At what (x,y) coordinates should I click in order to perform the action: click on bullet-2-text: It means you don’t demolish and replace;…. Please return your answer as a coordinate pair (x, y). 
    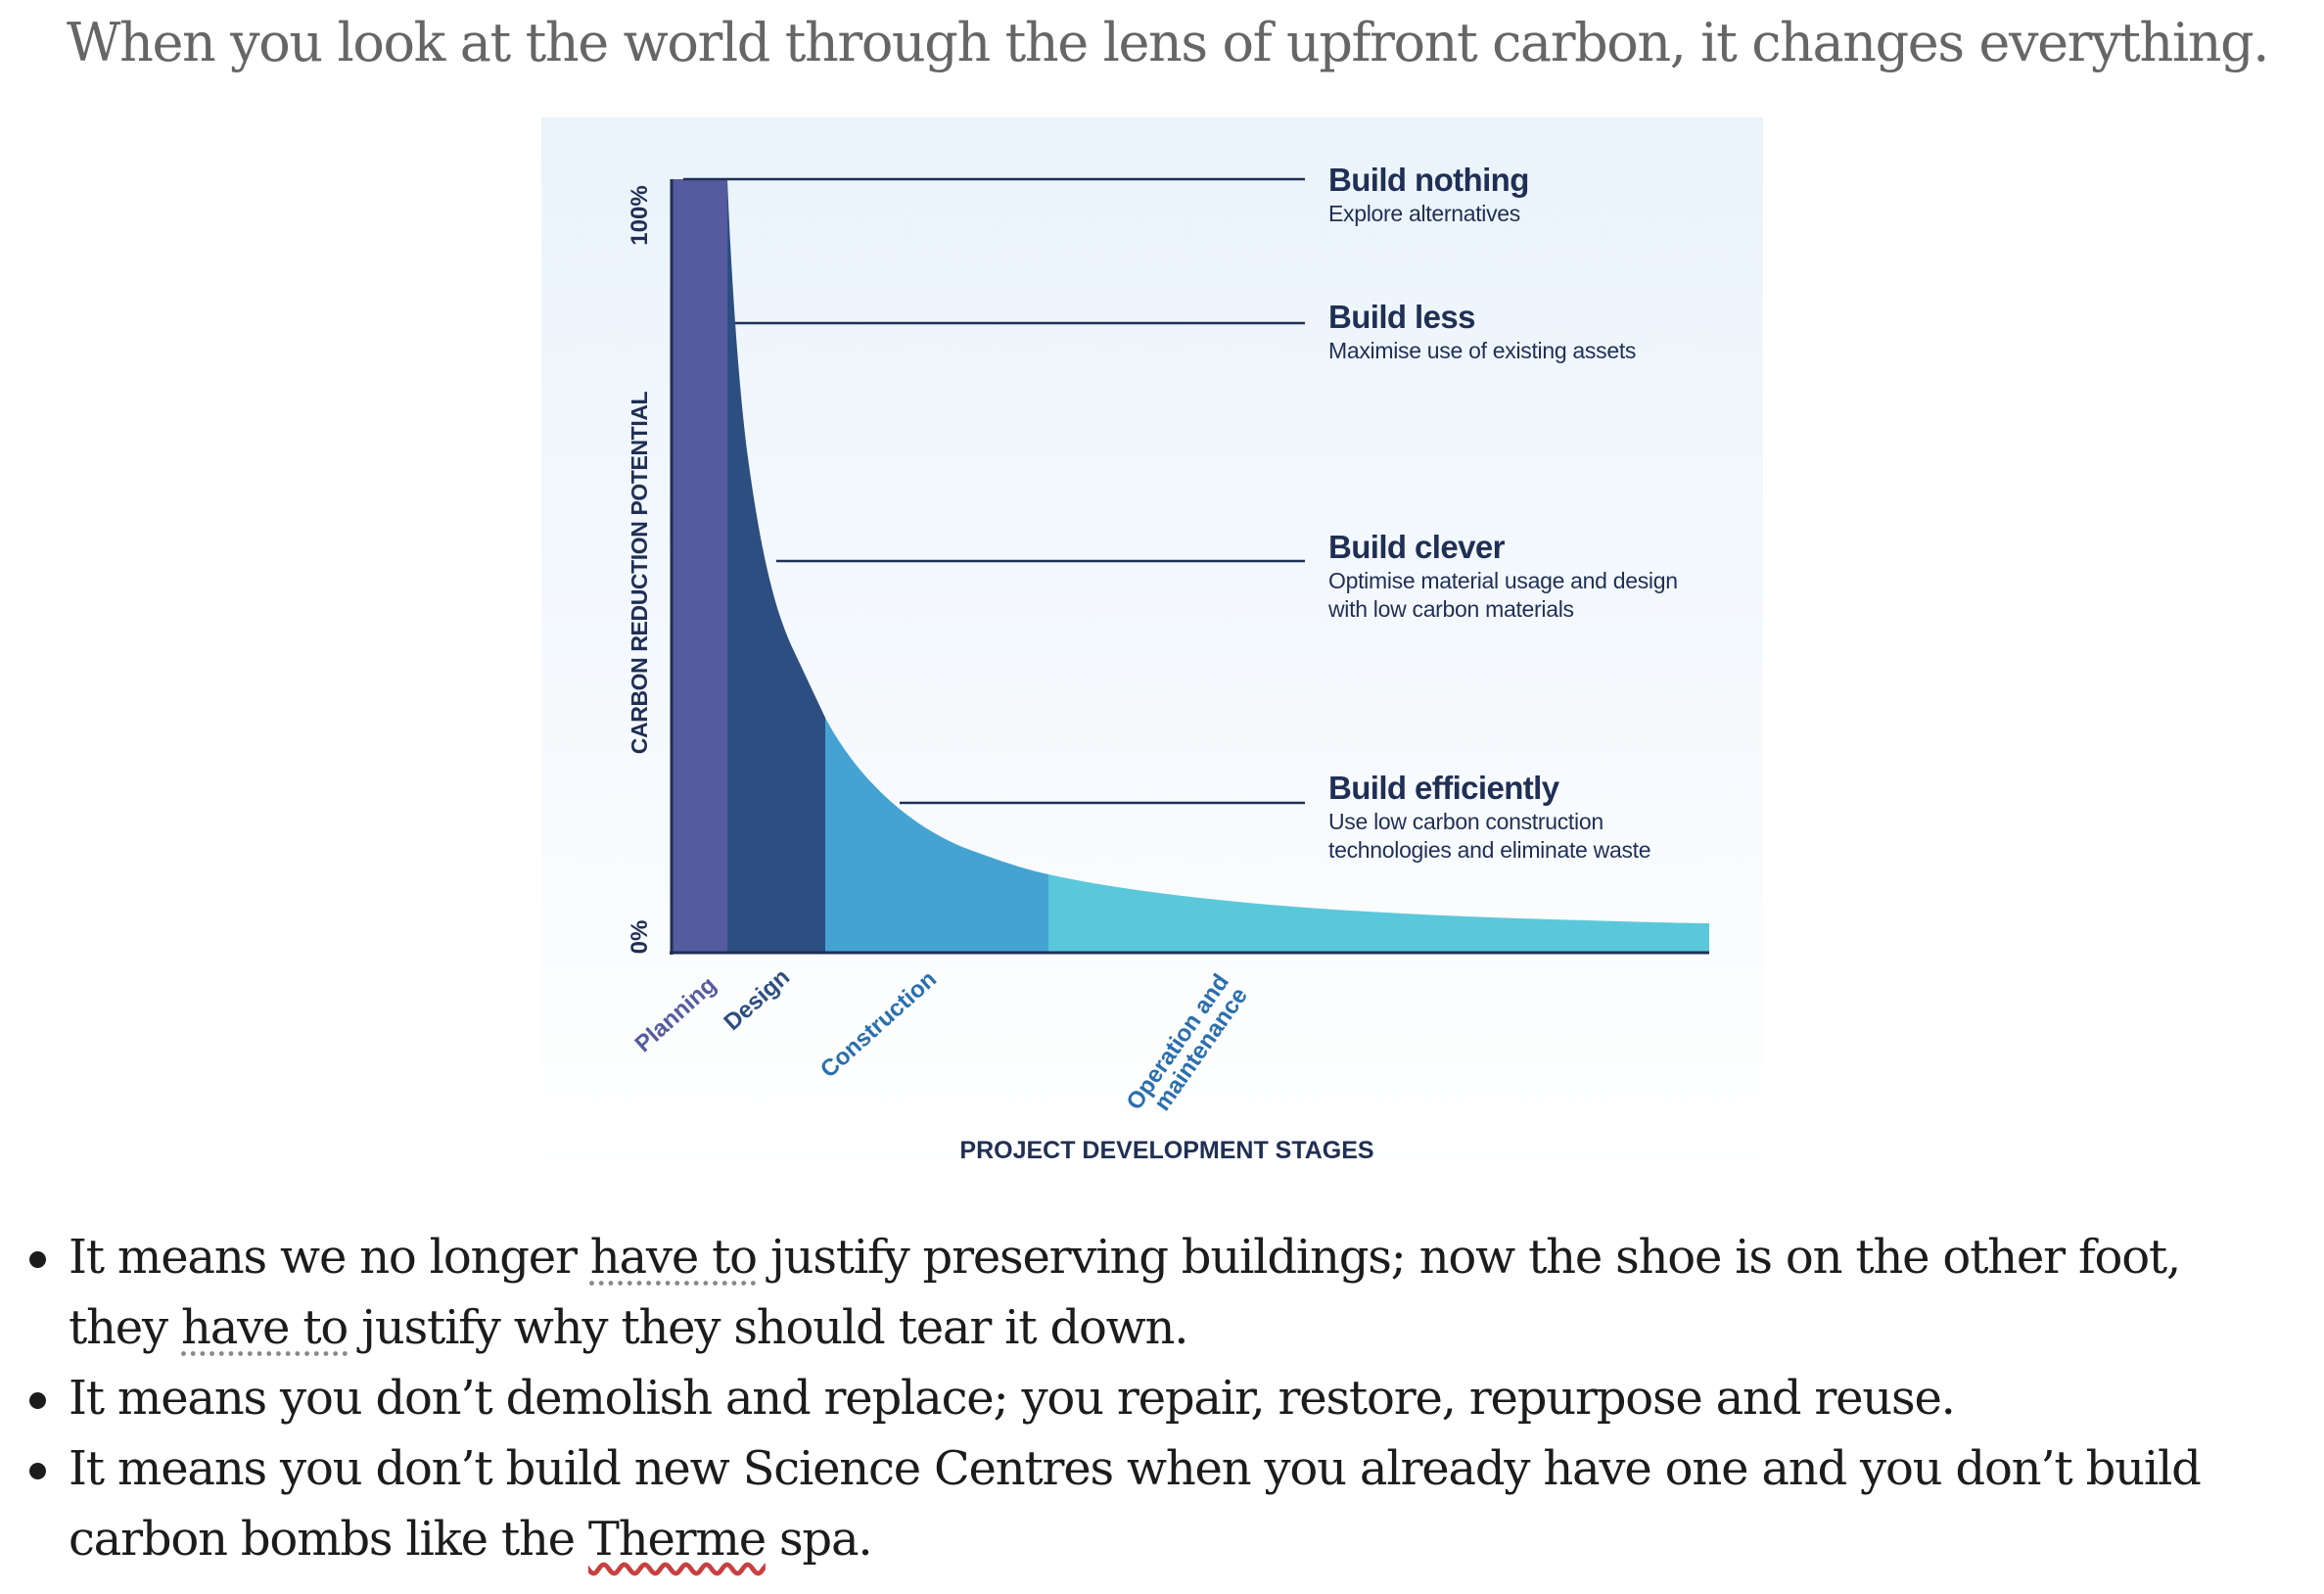
    Looking at the image, I should click on (1012, 1398).